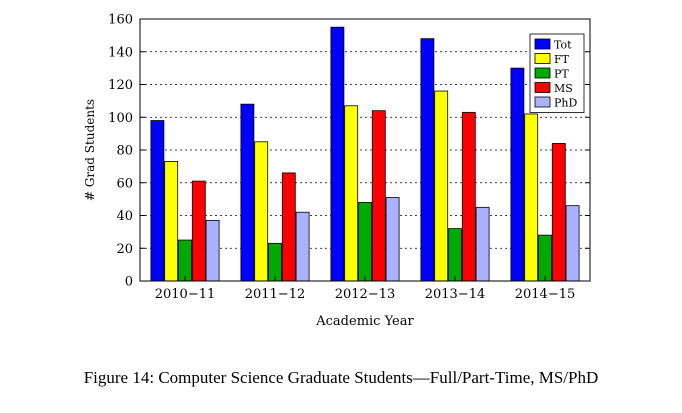  What do you see at coordinates (542, 58) in the screenshot?
I see `legend-swatch-ft` at bounding box center [542, 58].